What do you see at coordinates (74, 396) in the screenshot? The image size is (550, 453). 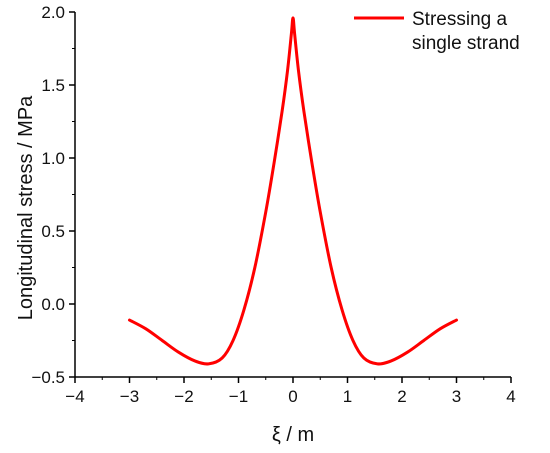 I see `x-tick-label: −4` at bounding box center [74, 396].